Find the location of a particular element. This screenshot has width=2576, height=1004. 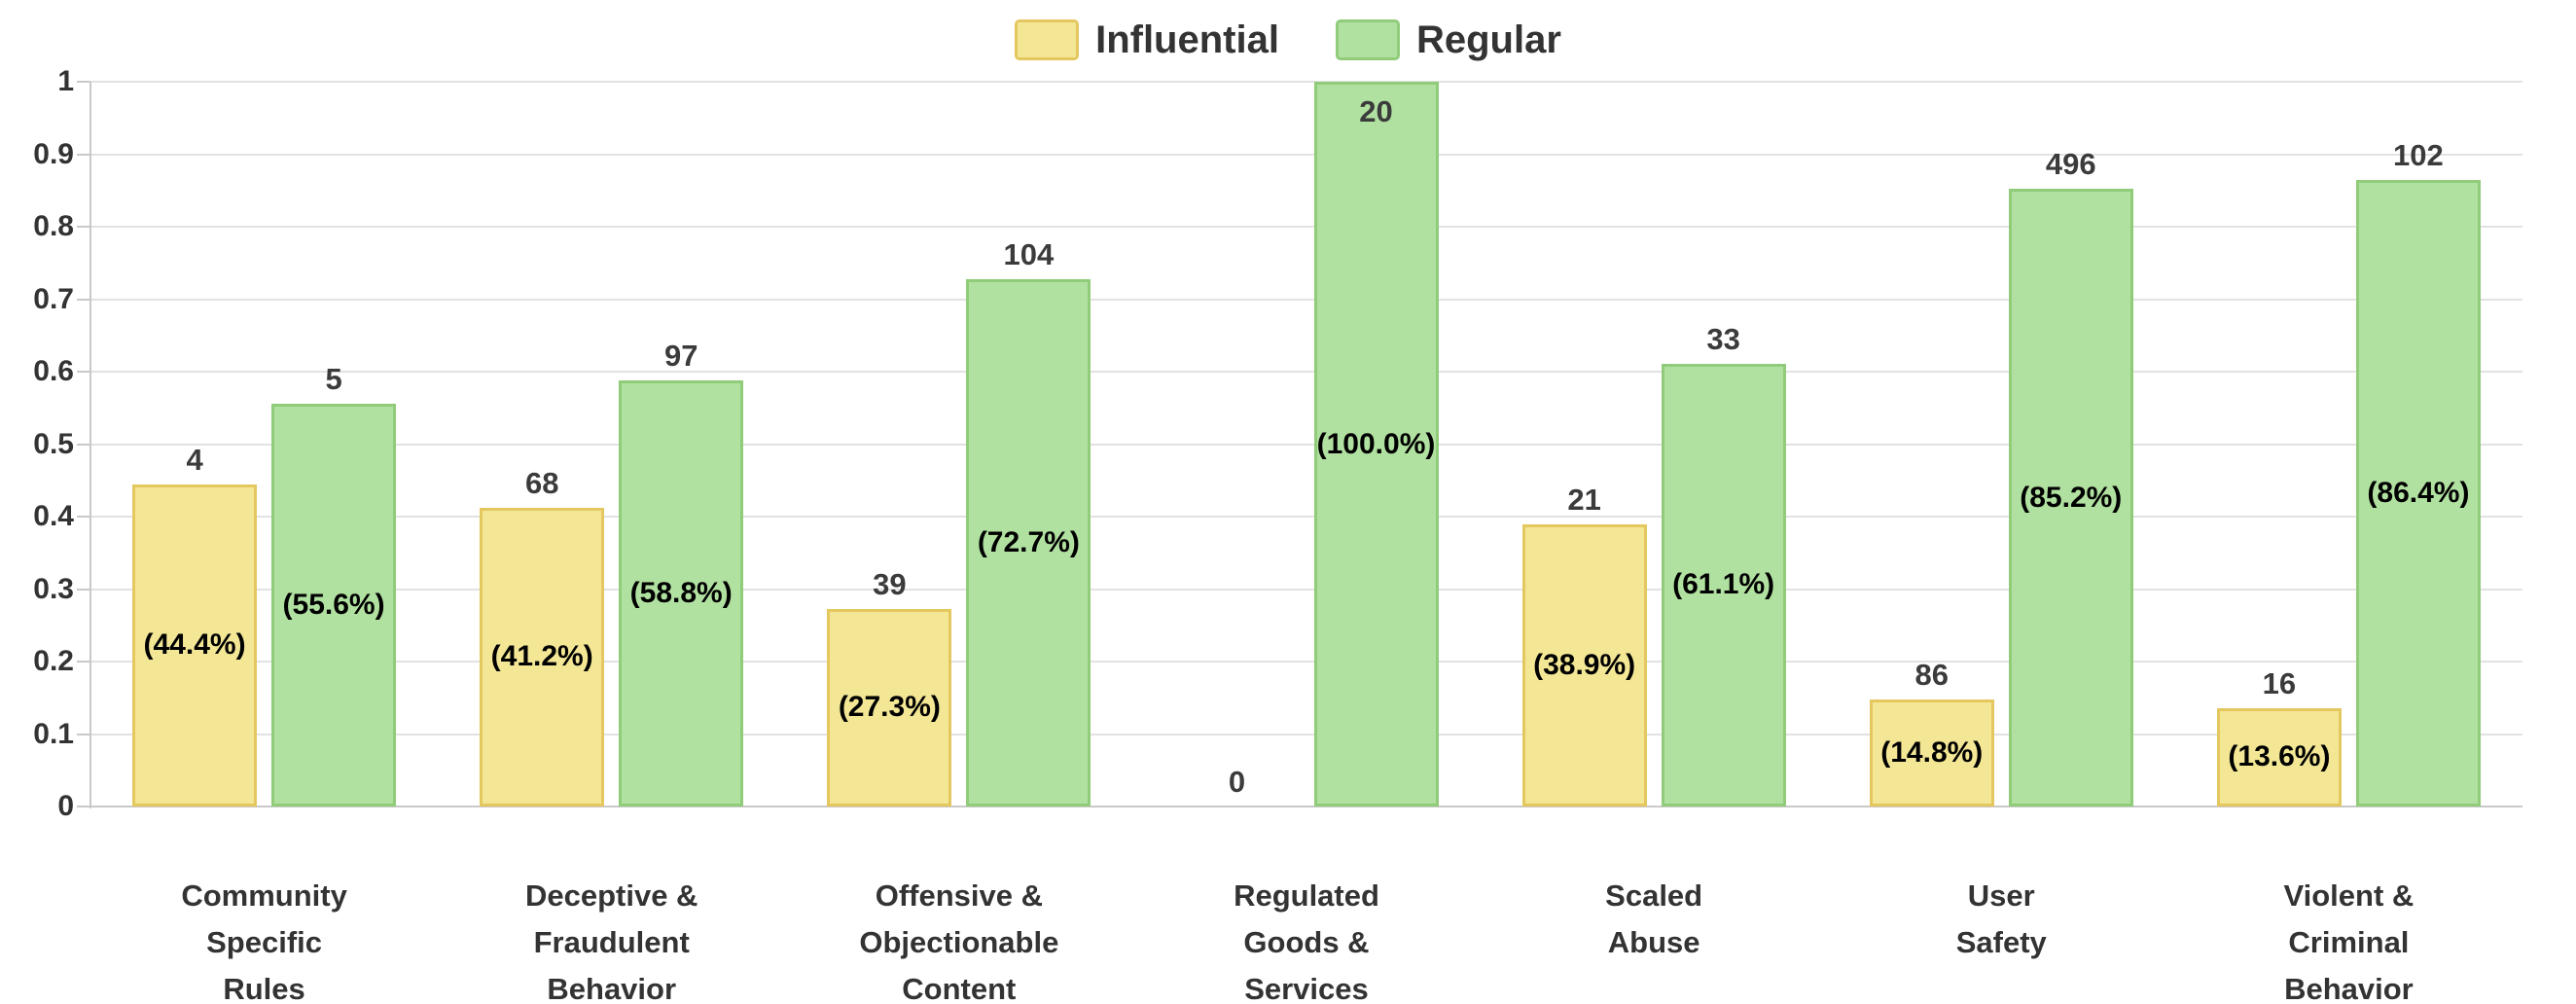

percent-label: (41.2%) is located at coordinates (541, 656).